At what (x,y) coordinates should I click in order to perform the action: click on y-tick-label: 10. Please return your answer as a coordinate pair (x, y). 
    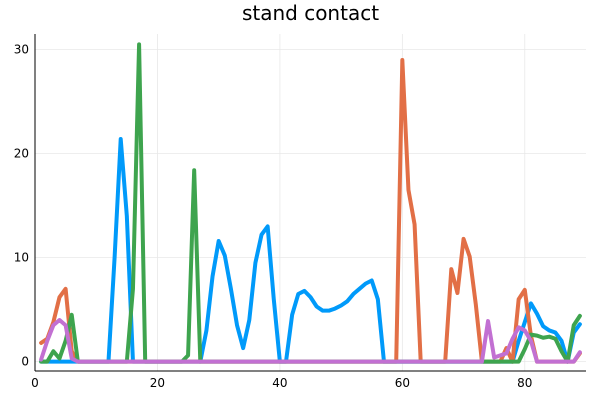
    Looking at the image, I should click on (21, 258).